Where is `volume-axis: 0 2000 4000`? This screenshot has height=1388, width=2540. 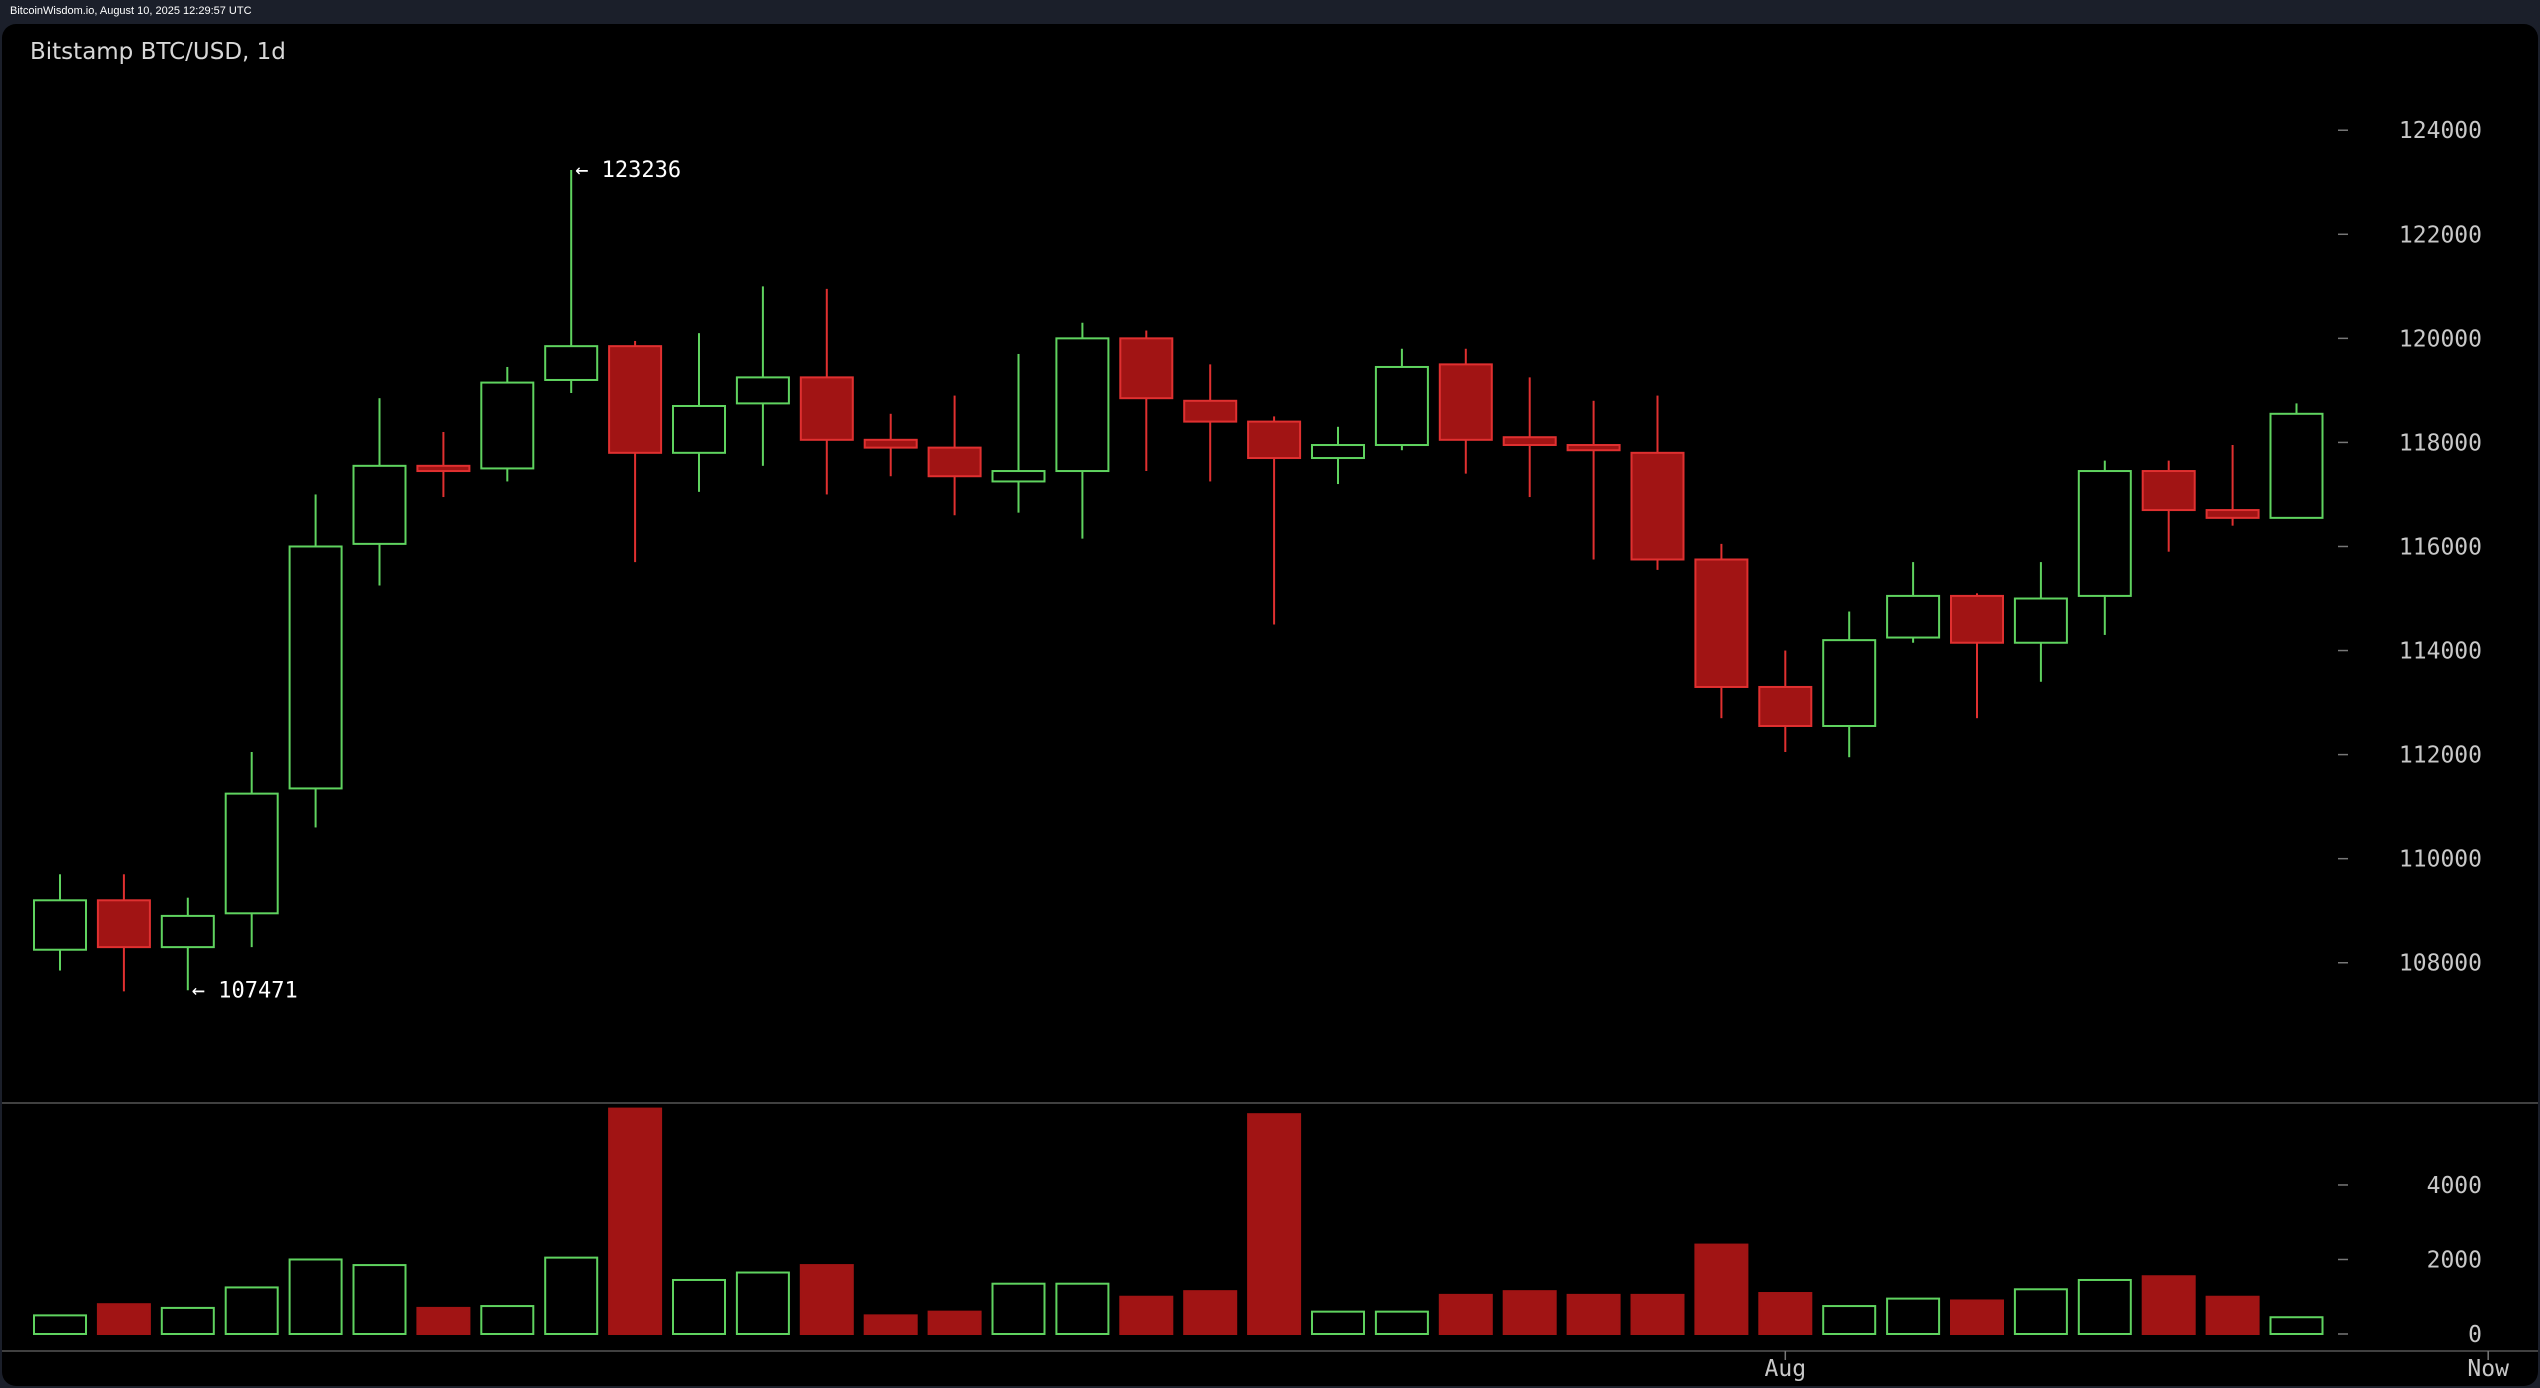 volume-axis: 0 2000 4000 is located at coordinates (2410, 1260).